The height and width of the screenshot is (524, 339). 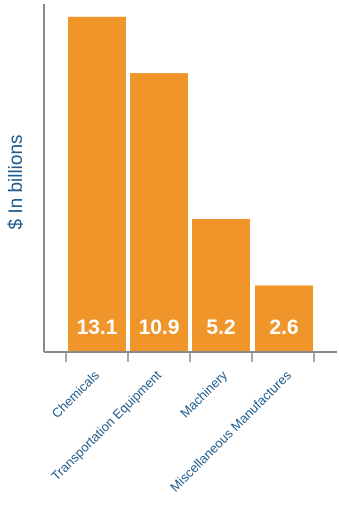 I want to click on data-label-2: 5.2, so click(x=220, y=327).